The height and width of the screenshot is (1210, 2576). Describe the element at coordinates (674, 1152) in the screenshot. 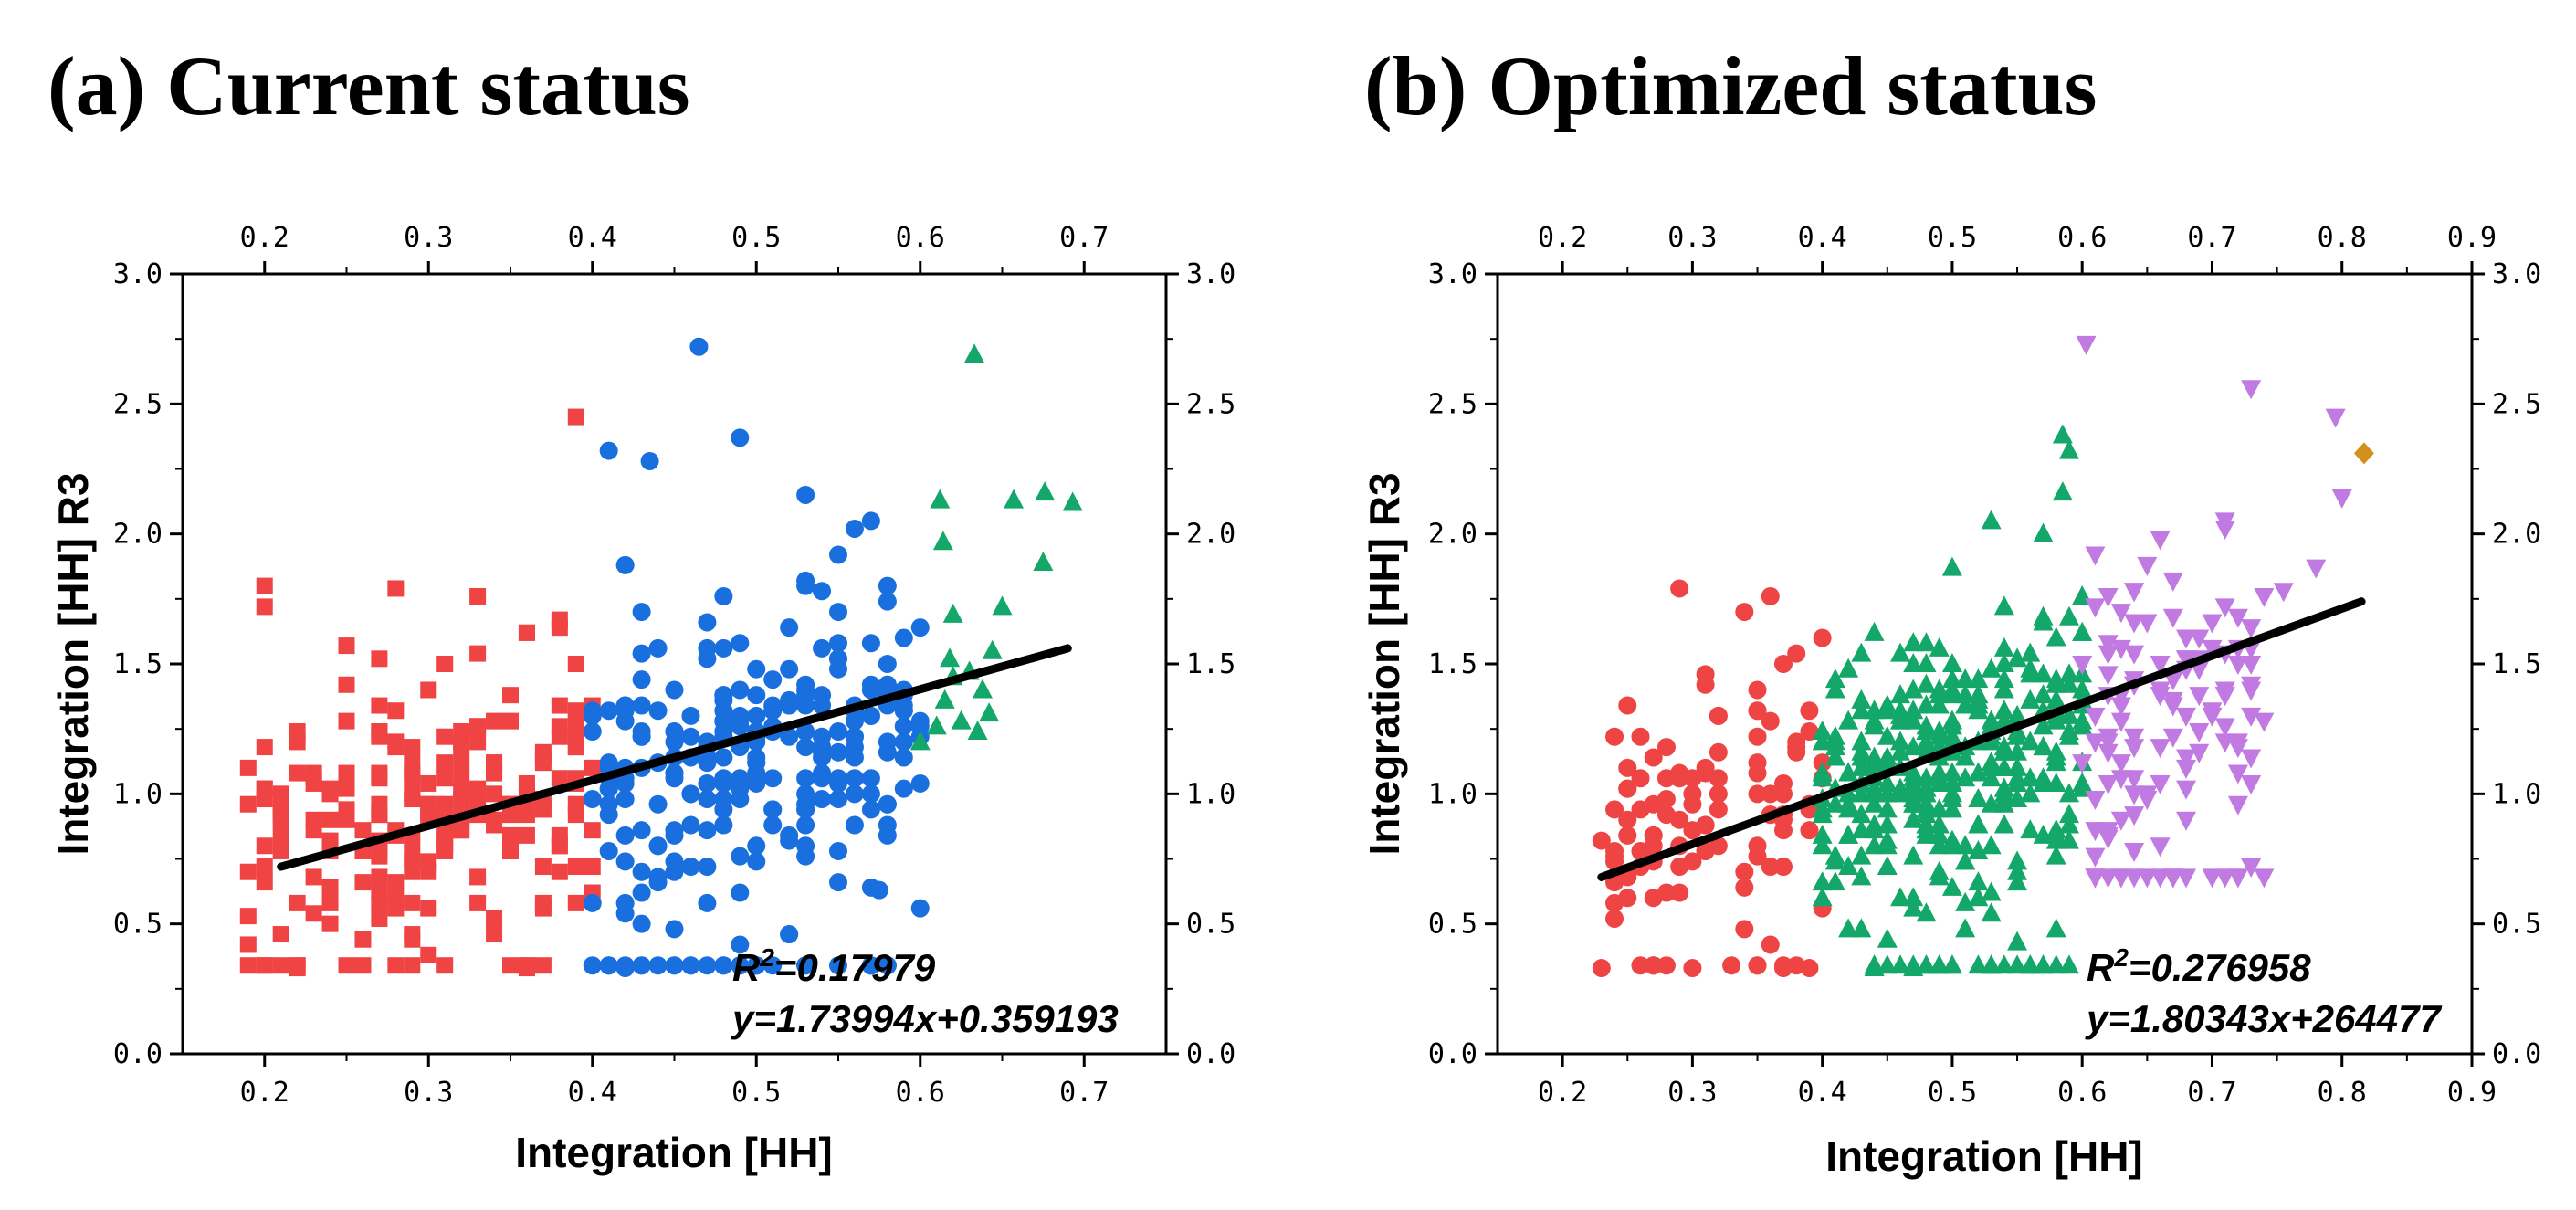

I see `panel-a-xlabel: Integration [HH]` at that location.